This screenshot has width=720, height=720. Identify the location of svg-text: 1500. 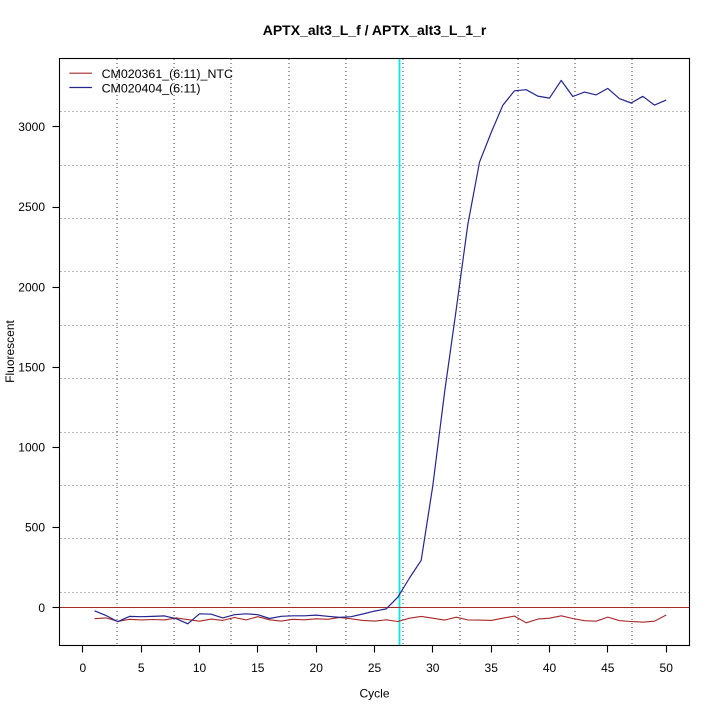
(31, 367).